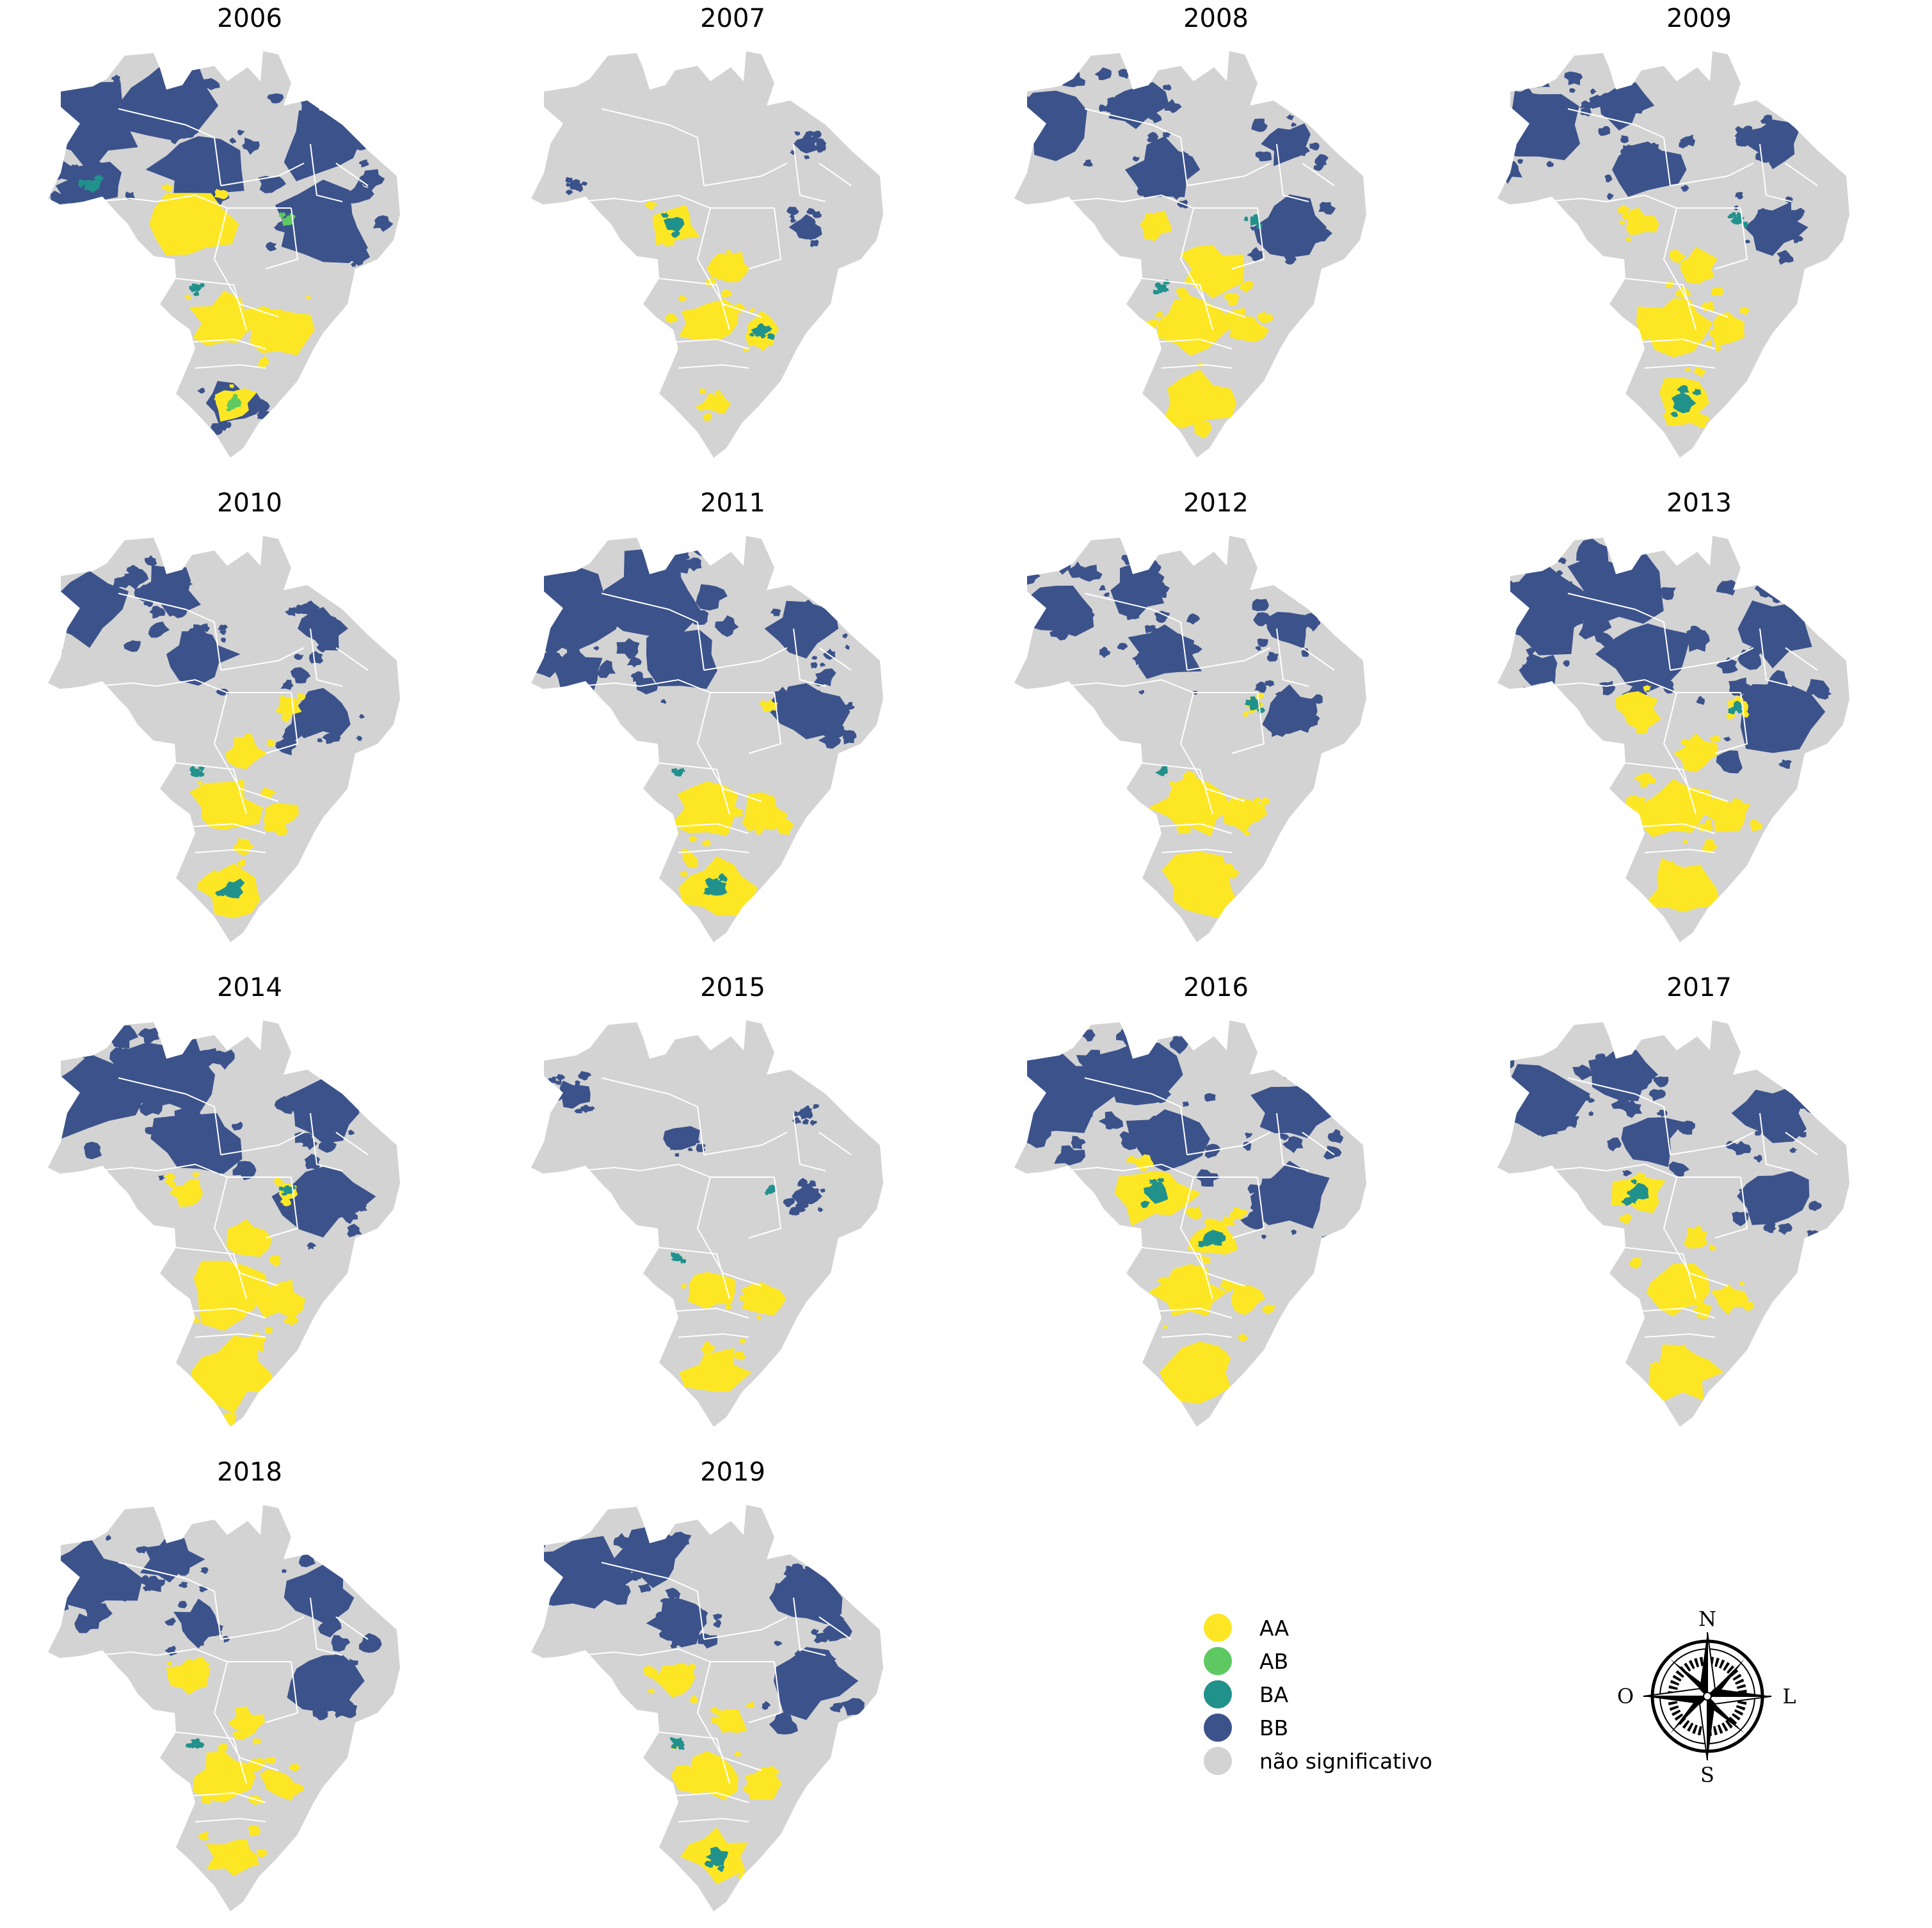  What do you see at coordinates (707, 1684) in the screenshot?
I see `map-panel-2019: 2019` at bounding box center [707, 1684].